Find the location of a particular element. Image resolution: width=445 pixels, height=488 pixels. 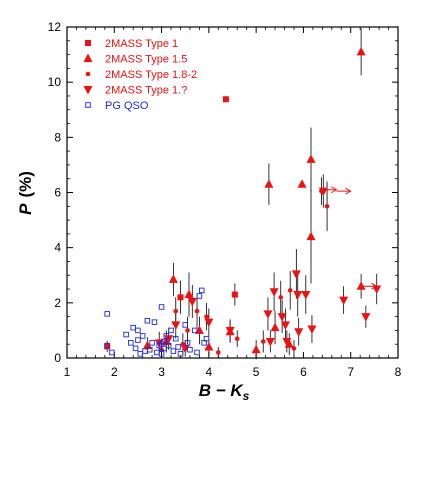

x-axis-title-main: B − K is located at coordinates (222, 390).